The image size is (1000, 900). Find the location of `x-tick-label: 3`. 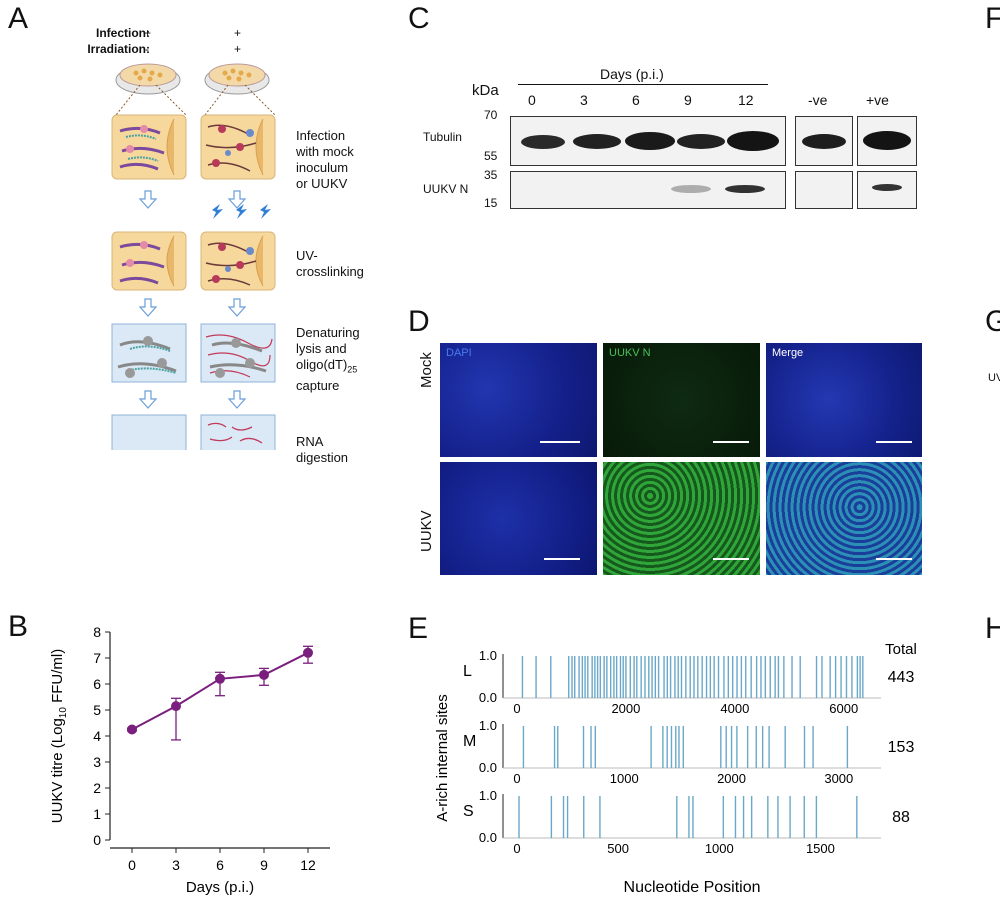

x-tick-label: 3 is located at coordinates (176, 865).